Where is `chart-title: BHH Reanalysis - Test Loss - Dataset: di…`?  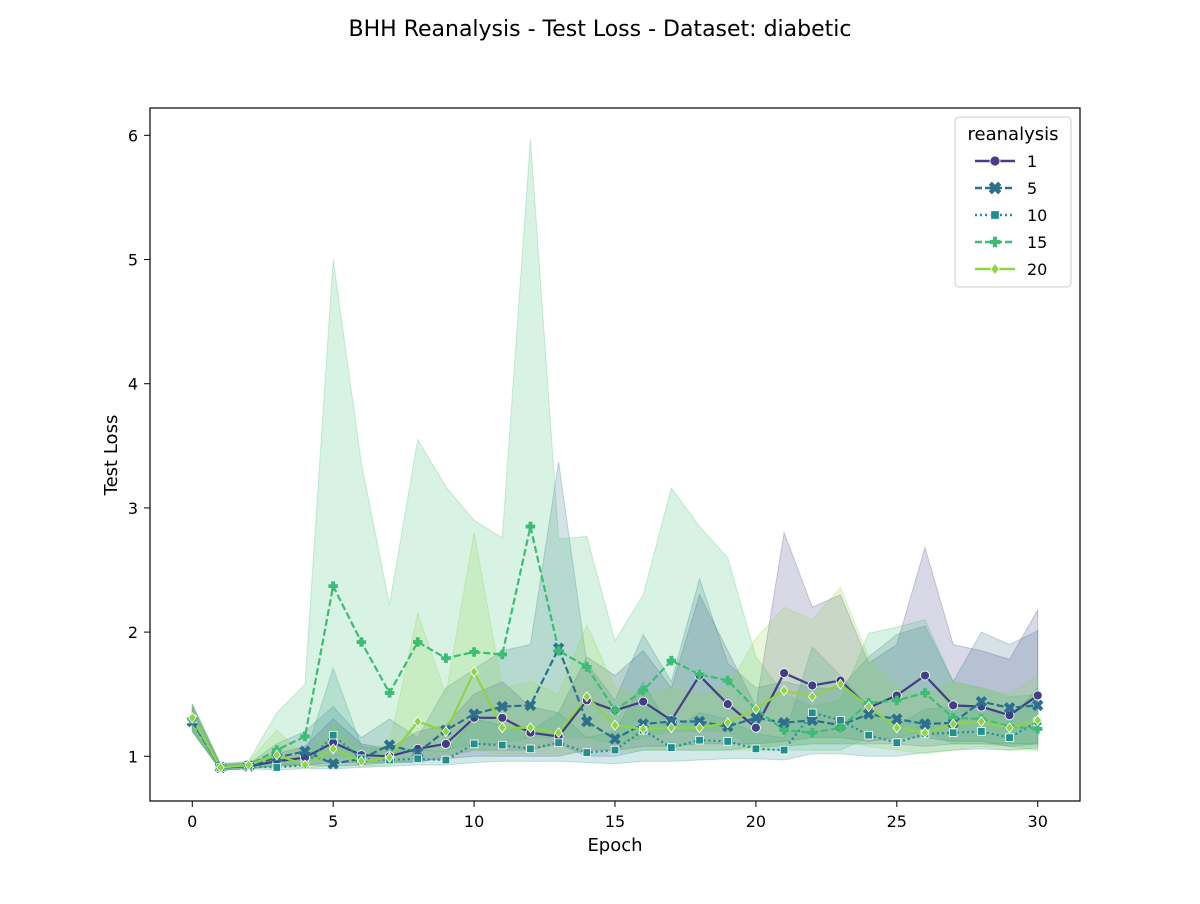
chart-title: BHH Reanalysis - Test Loss - Dataset: di… is located at coordinates (600, 29).